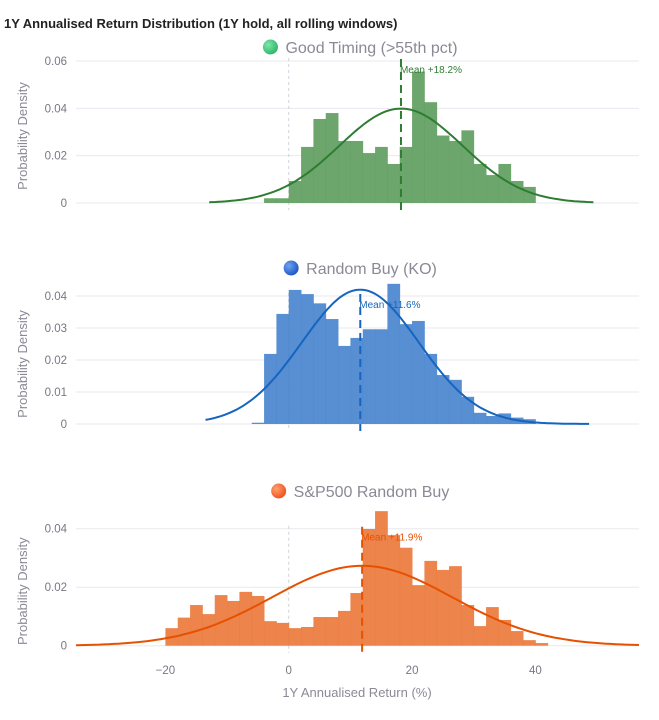 The width and height of the screenshot is (659, 720). Describe the element at coordinates (431, 70) in the screenshot. I see `mean-label: Mean +18.2%` at that location.